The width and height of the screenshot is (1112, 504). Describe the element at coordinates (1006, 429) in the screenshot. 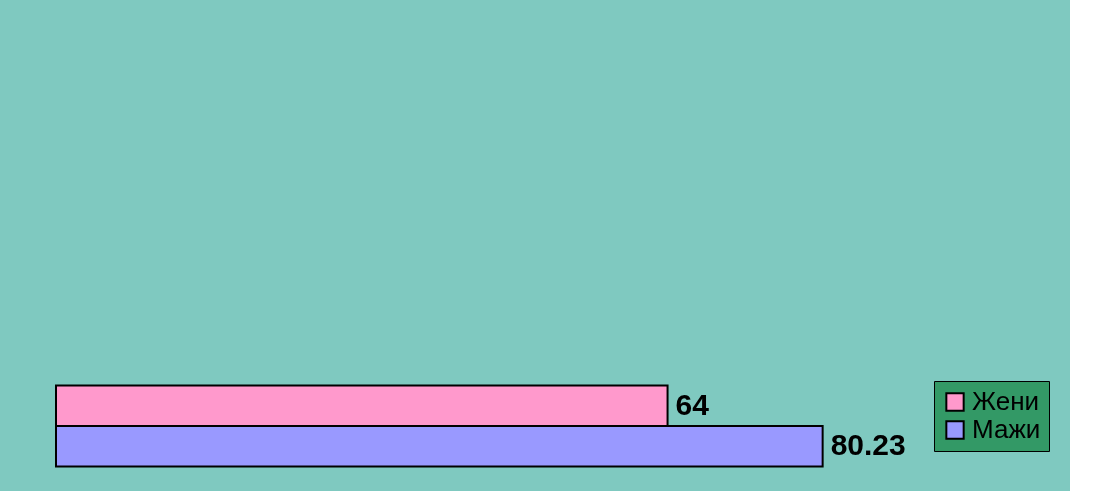

I see `legend-label: Мажи` at that location.